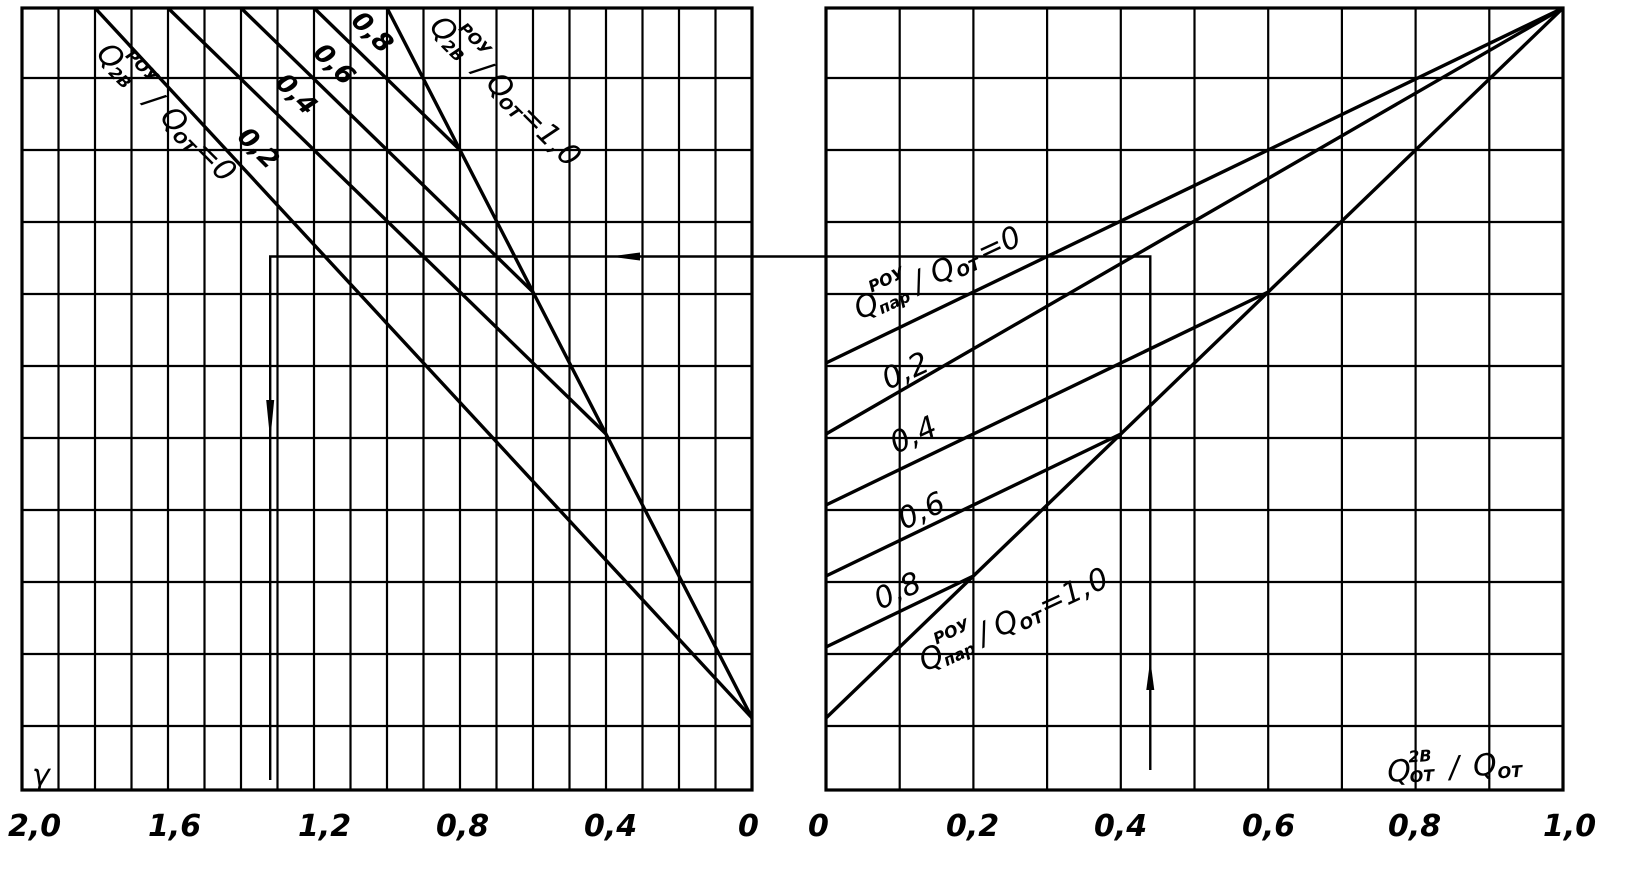 The image size is (1635, 885). I want to click on right-tick-label: 0,4, so click(1120, 826).